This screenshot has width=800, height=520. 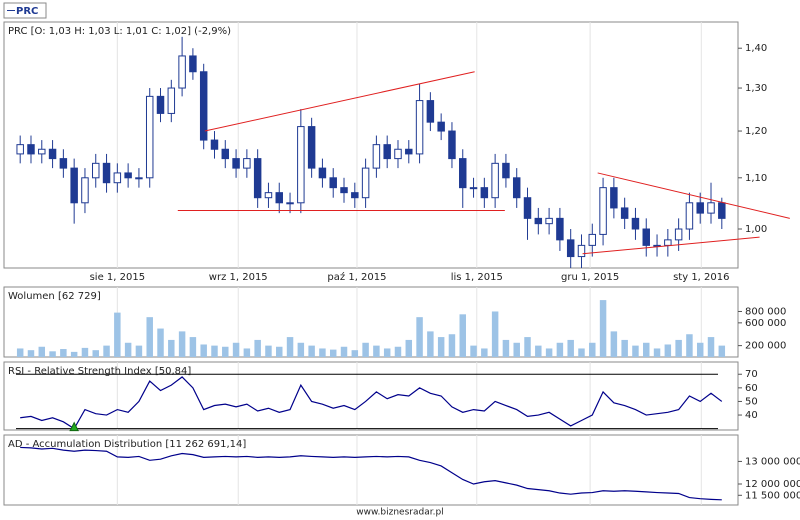 What do you see at coordinates (756, 131) in the screenshot?
I see `y-tick-label: 1,20` at bounding box center [756, 131].